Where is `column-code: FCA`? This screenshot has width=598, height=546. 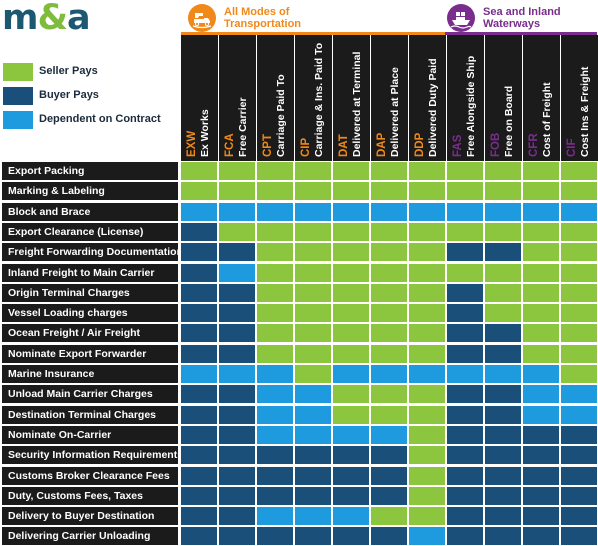 column-code: FCA is located at coordinates (230, 145).